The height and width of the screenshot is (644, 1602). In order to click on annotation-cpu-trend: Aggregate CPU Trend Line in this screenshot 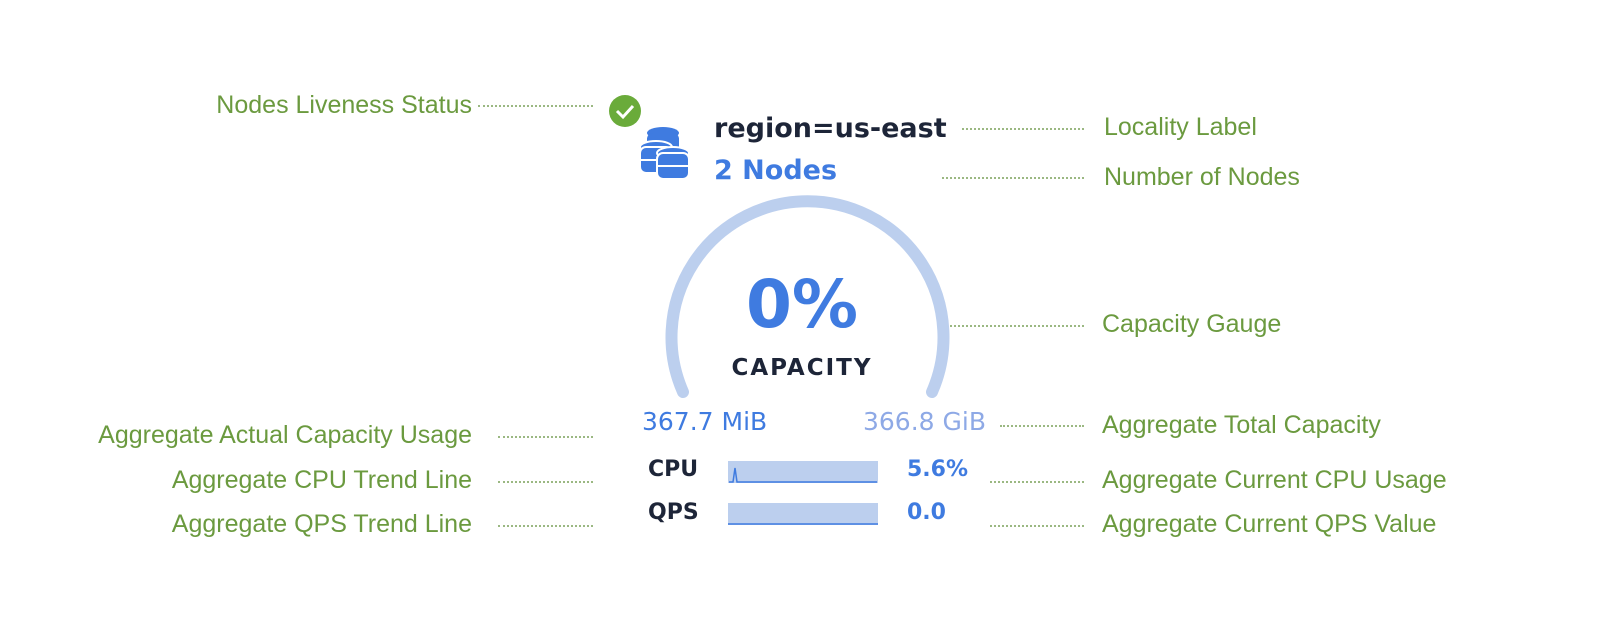, I will do `click(321, 480)`.